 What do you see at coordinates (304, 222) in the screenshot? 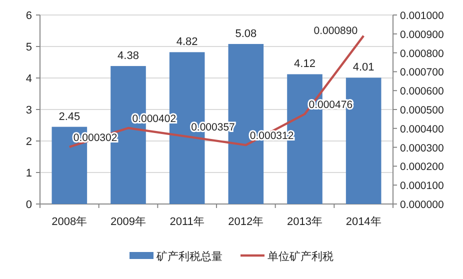
I see `x-tick-label: 2013年` at bounding box center [304, 222].